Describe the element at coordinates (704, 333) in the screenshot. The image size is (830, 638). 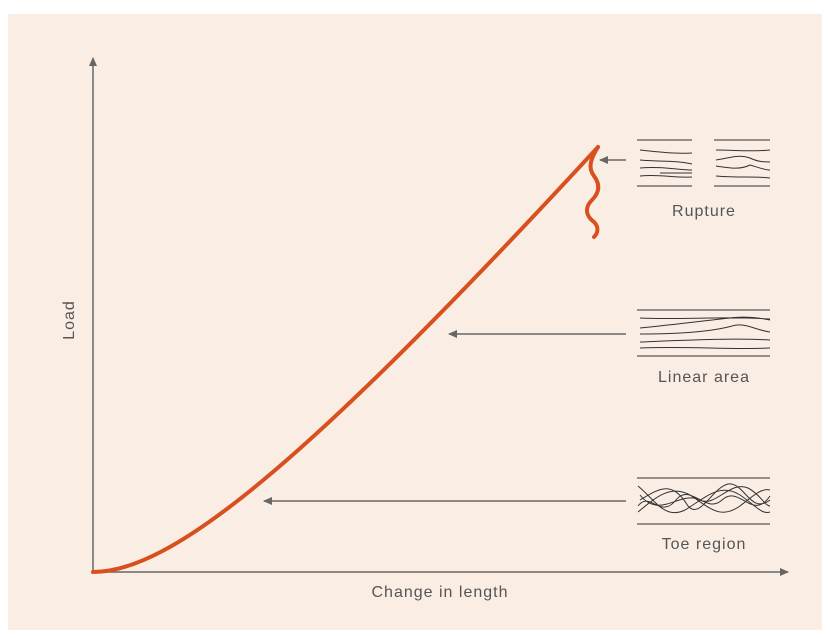
I see `linear-icon` at that location.